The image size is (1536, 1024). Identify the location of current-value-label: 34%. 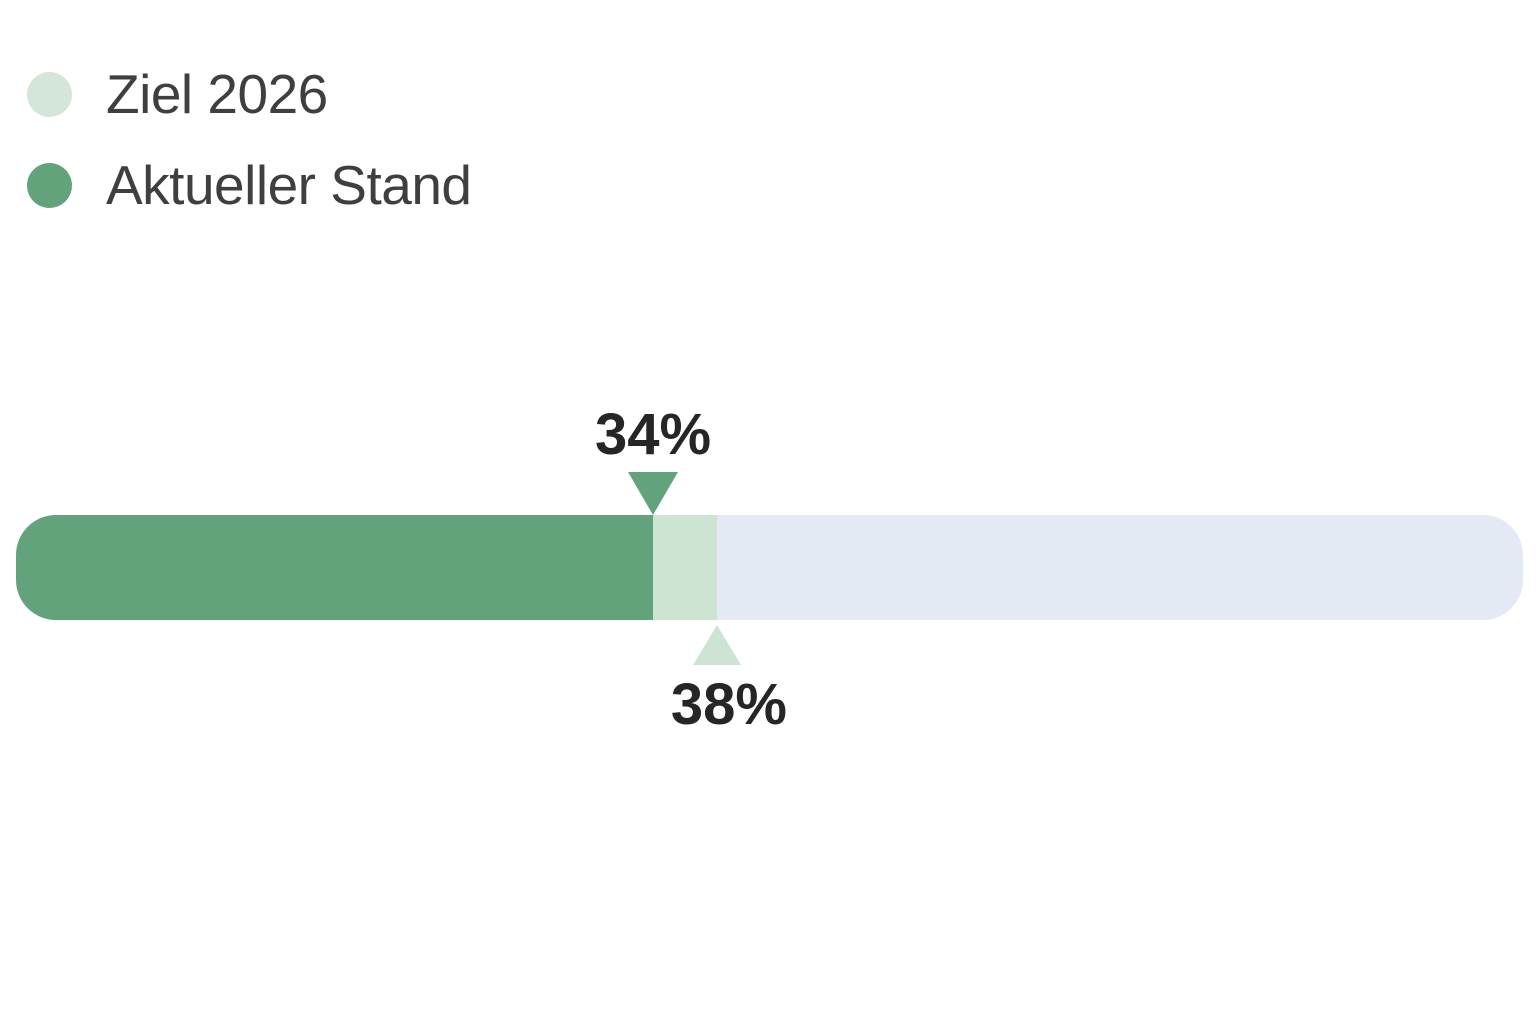
(653, 434).